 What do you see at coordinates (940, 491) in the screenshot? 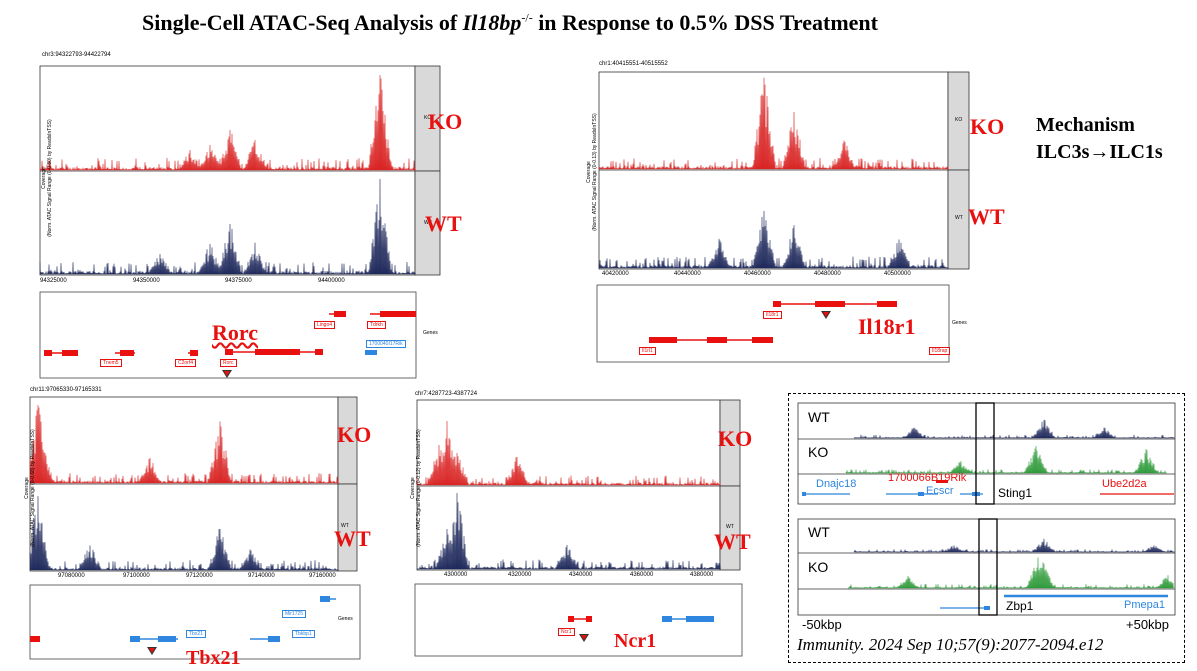
I see `gene-ecscr: Ecscr` at bounding box center [940, 491].